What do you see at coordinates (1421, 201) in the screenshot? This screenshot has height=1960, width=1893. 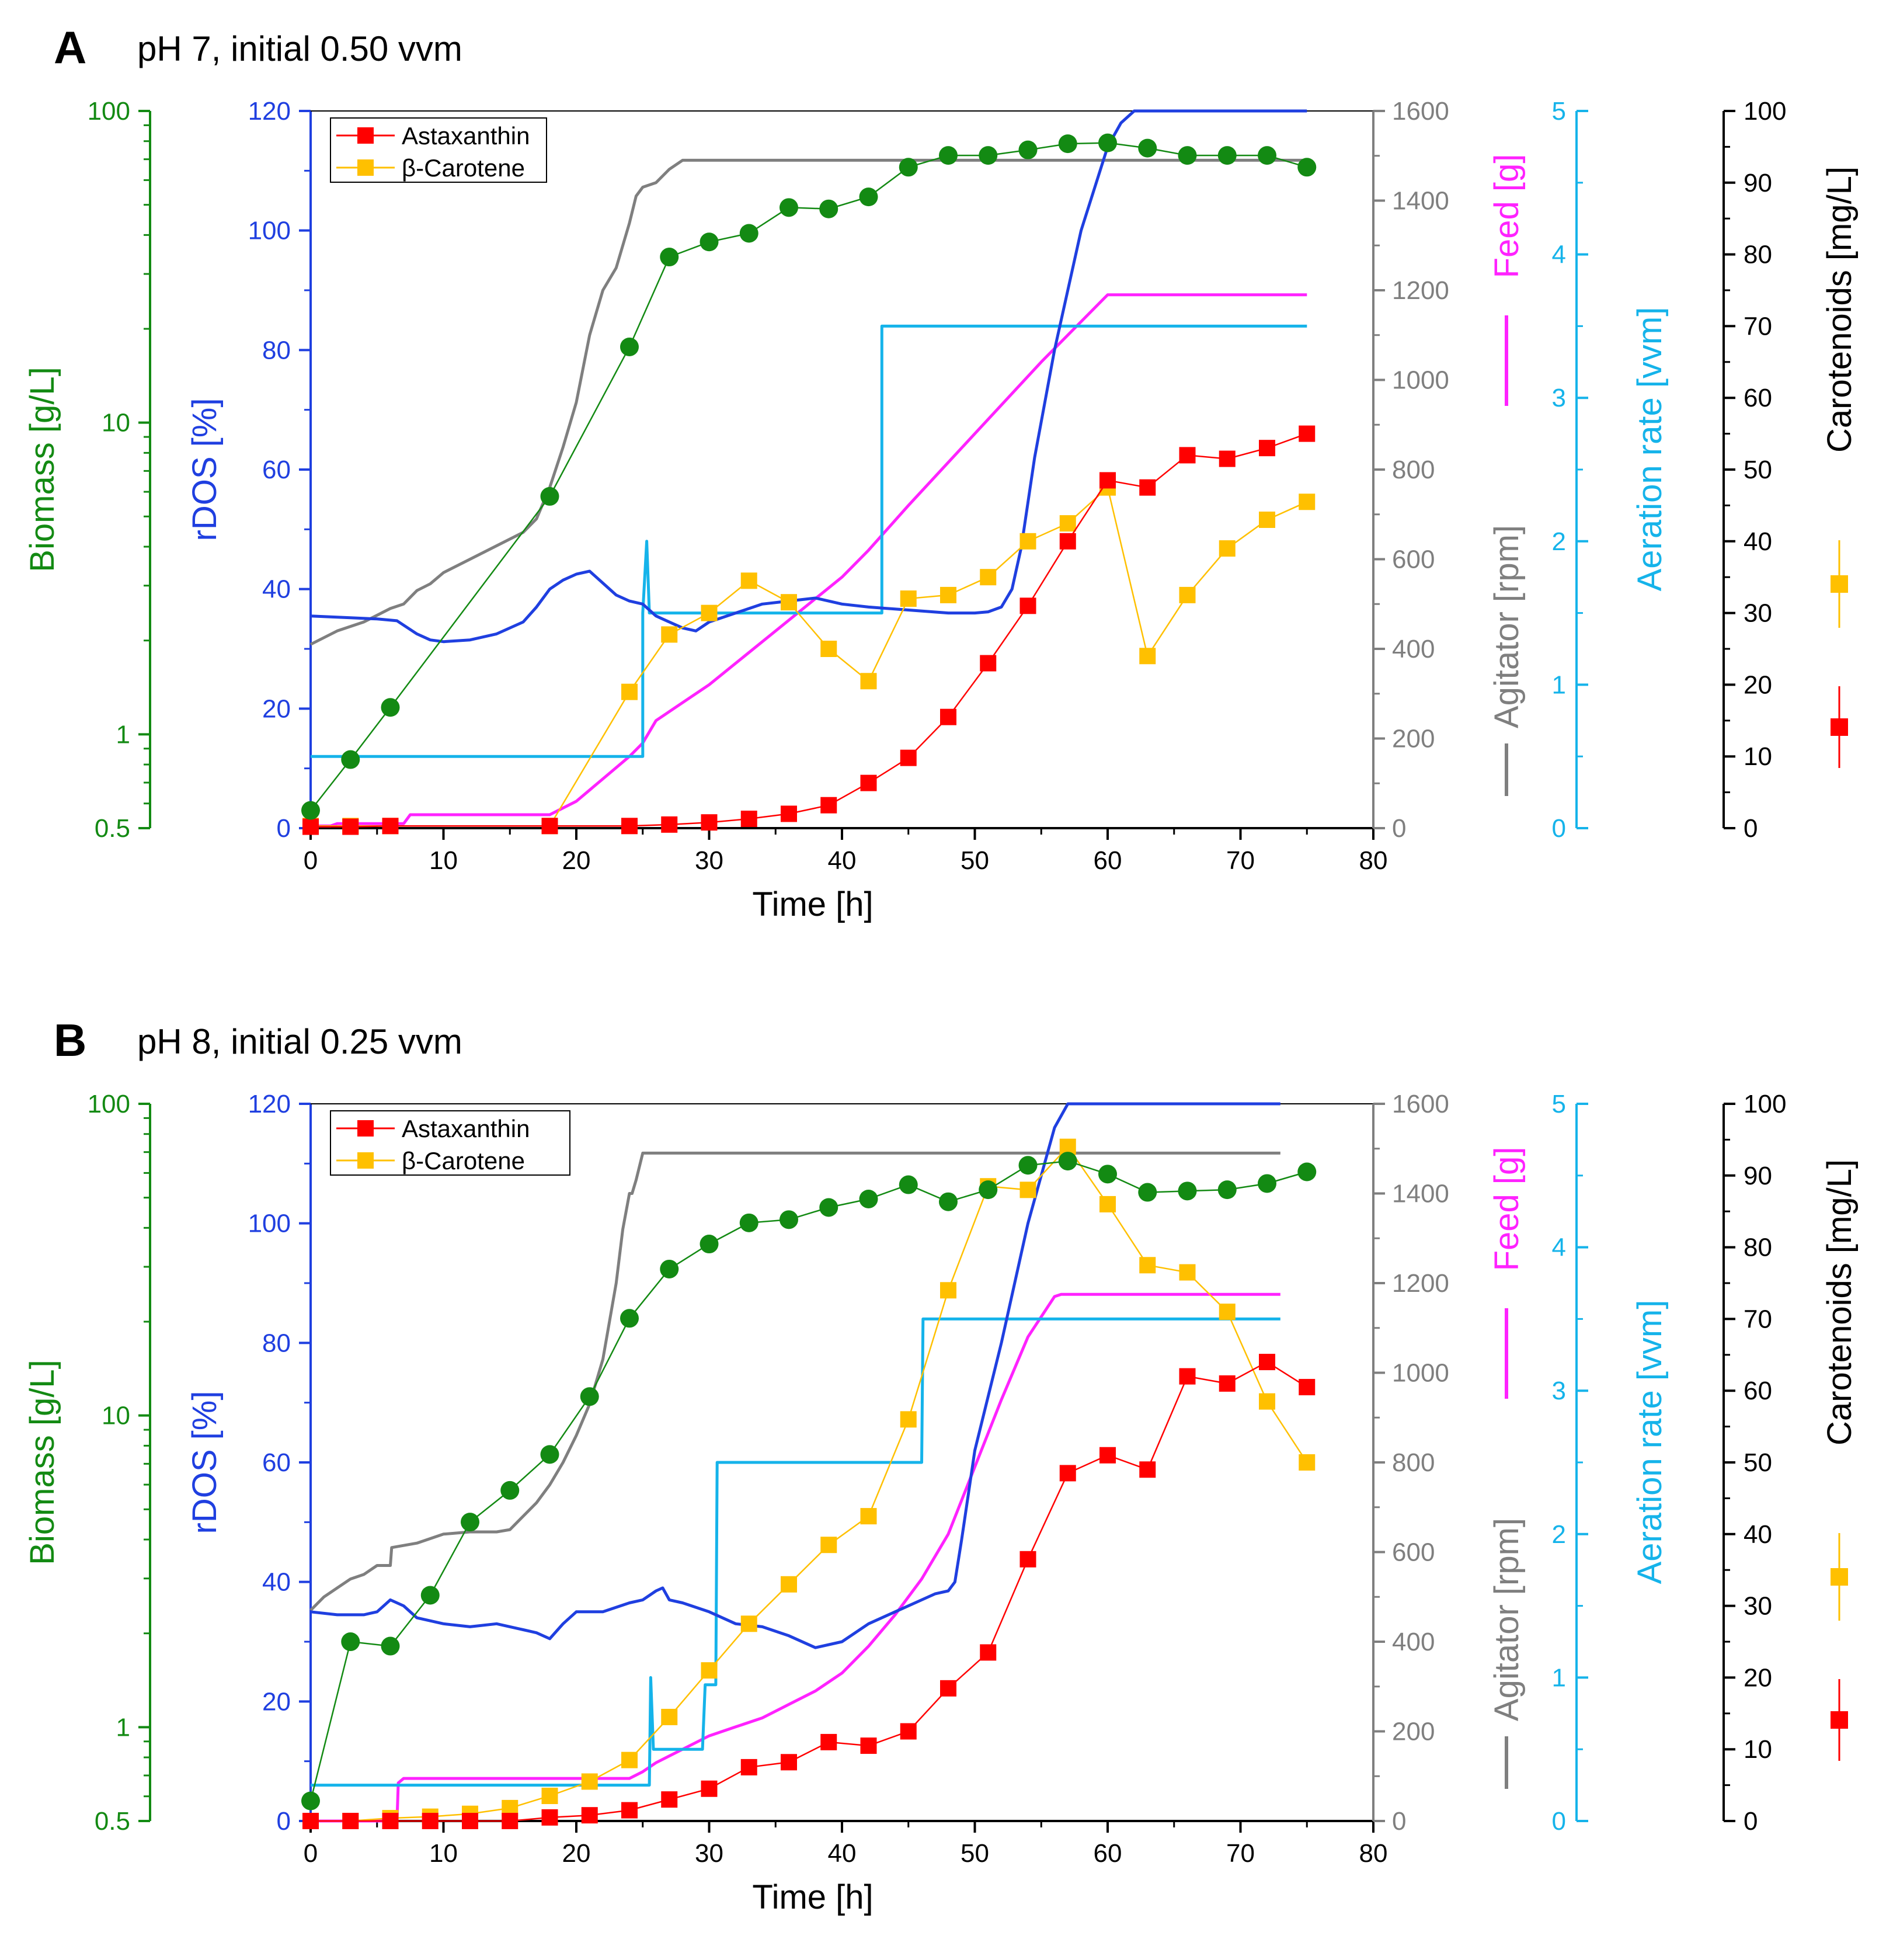 I see `agitator-tick-label: 1400` at bounding box center [1421, 201].